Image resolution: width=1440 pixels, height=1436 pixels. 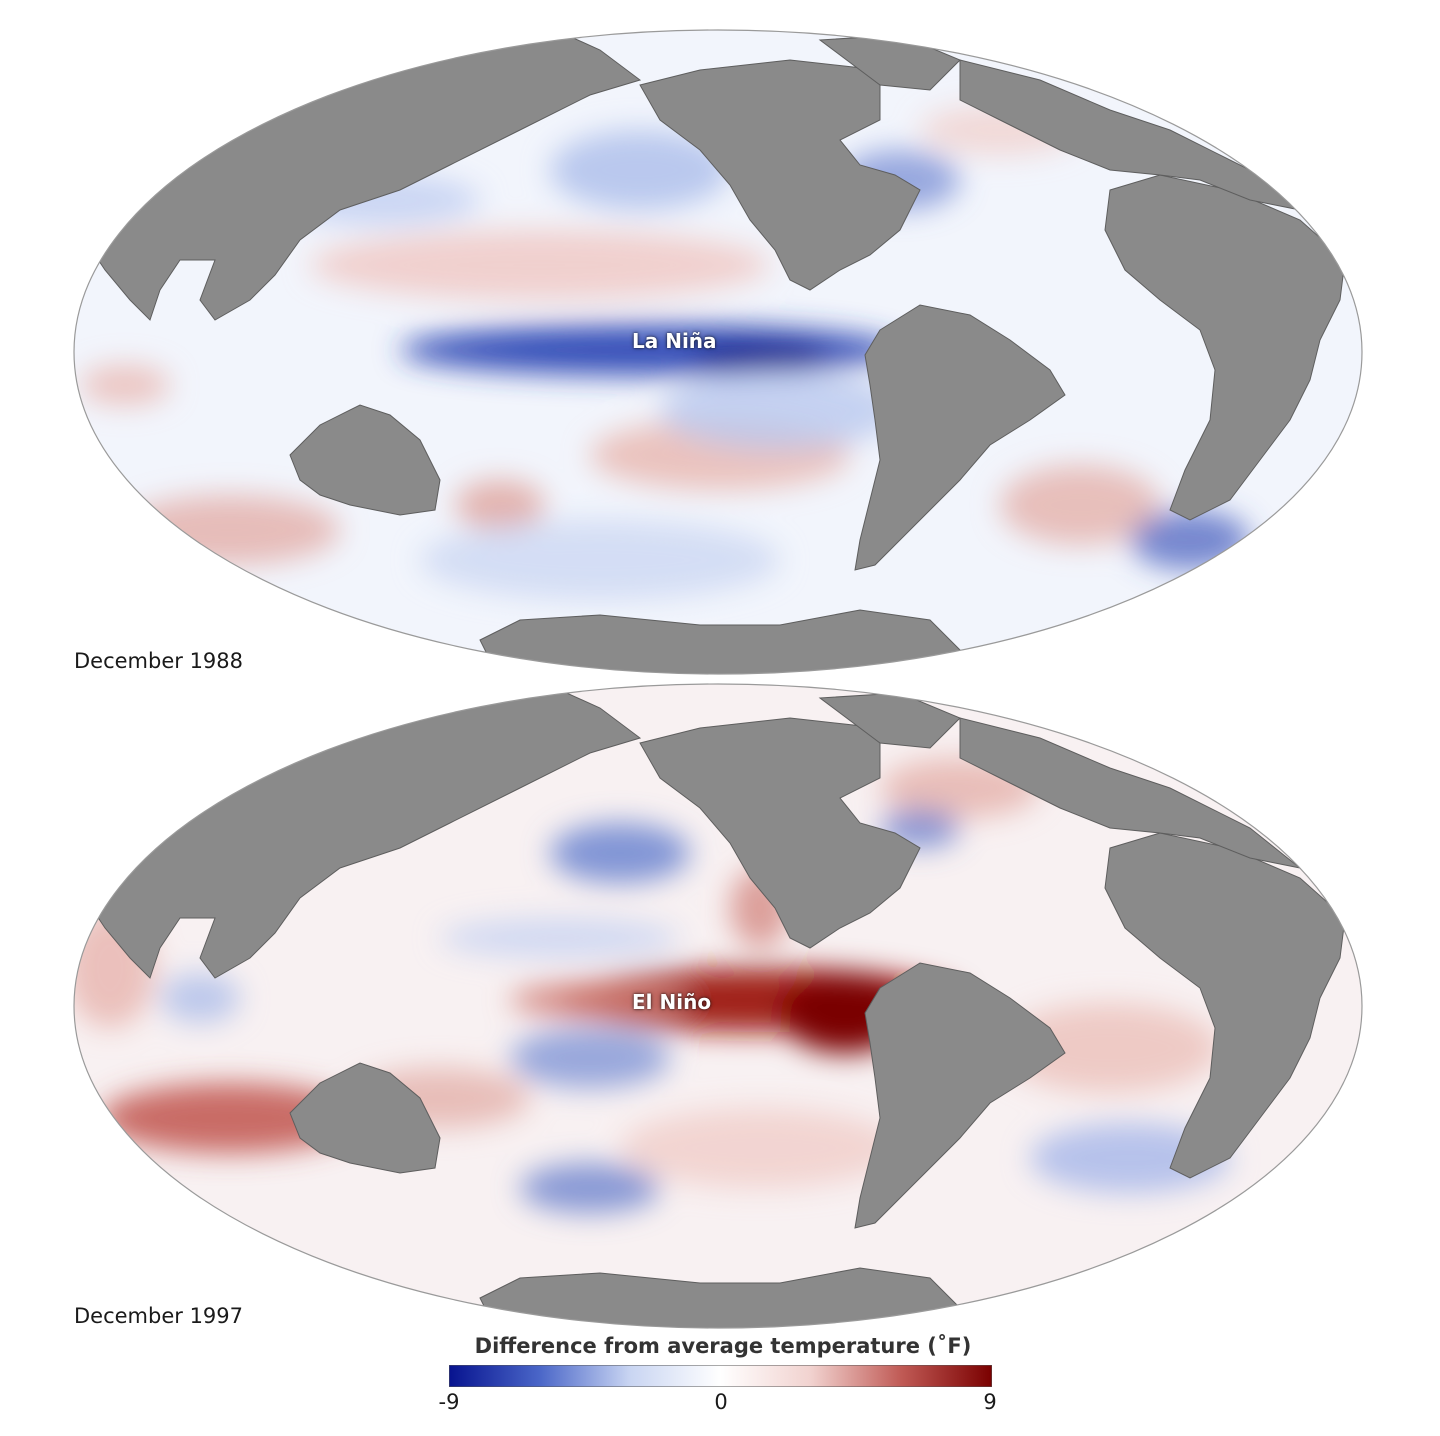 What do you see at coordinates (990, 1402) in the screenshot?
I see `legend-max-label: 9` at bounding box center [990, 1402].